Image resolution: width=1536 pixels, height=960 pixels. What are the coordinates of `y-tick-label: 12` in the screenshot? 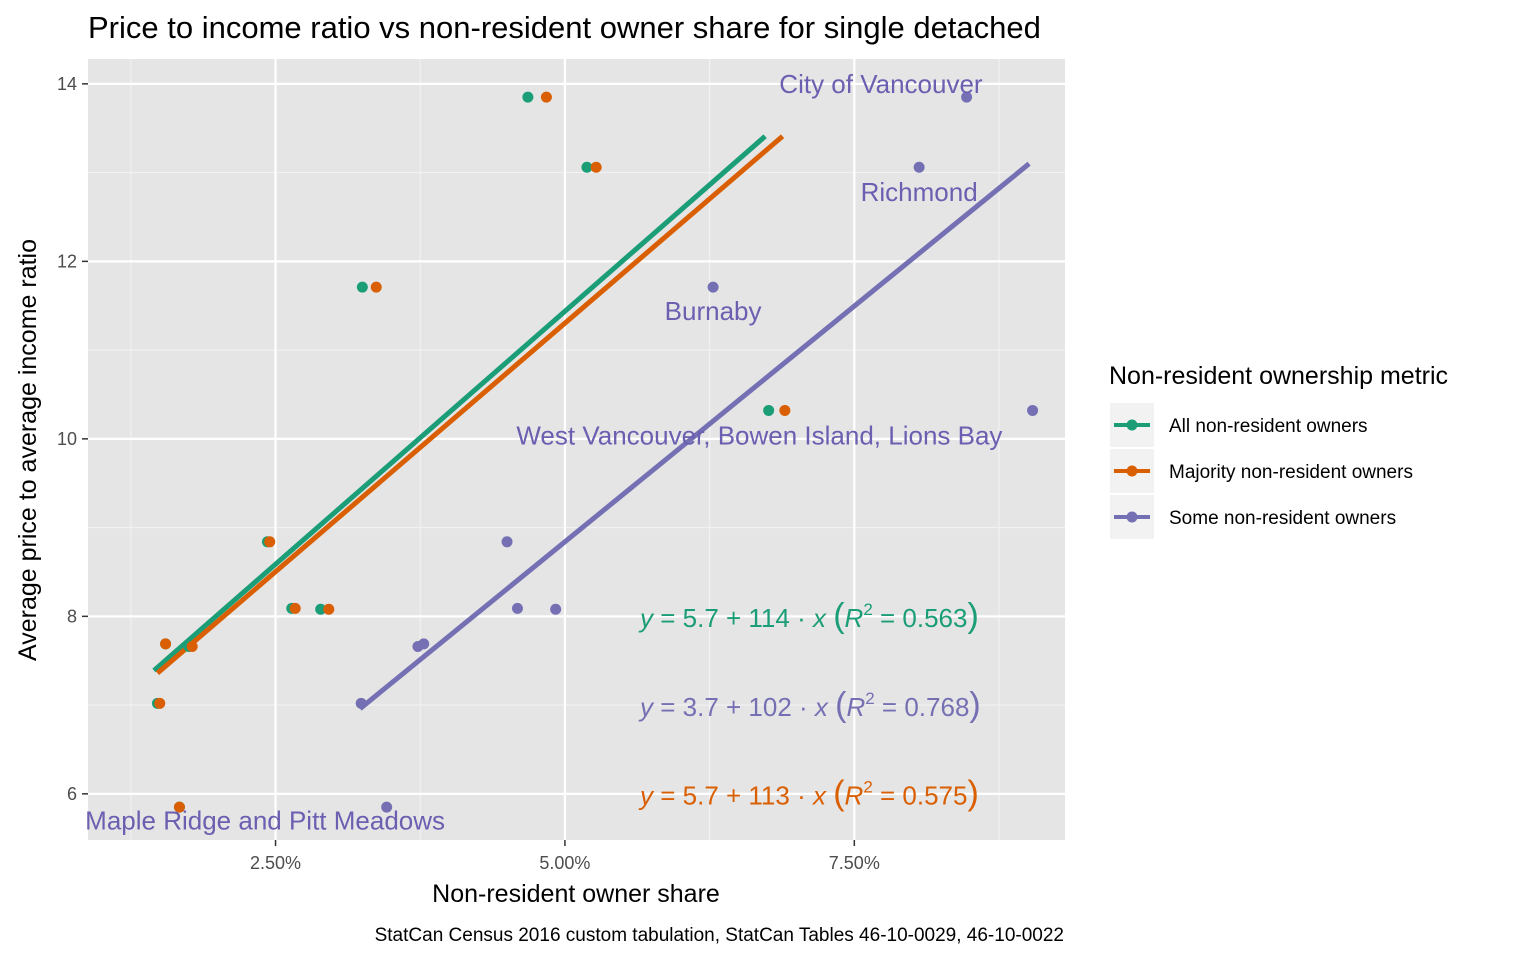 It's located at (67, 261).